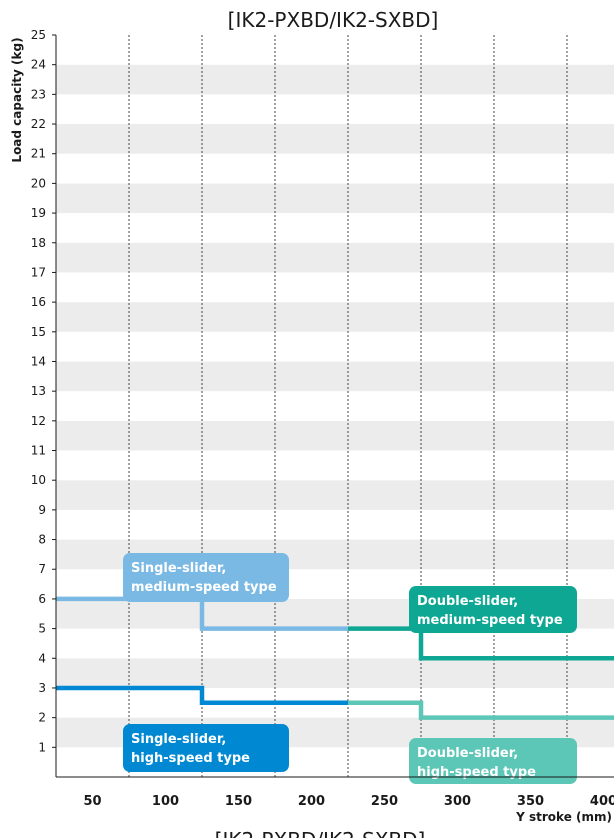 Image resolution: width=614 pixels, height=838 pixels. What do you see at coordinates (42, 540) in the screenshot?
I see `y-tick-label: 8` at bounding box center [42, 540].